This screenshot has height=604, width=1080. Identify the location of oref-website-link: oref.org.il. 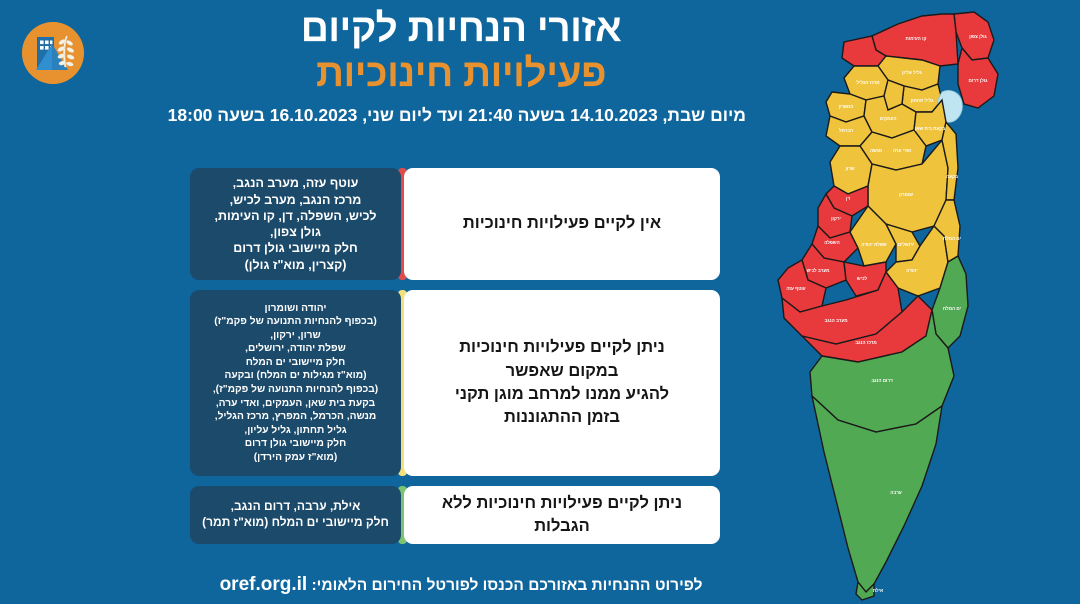
(263, 584).